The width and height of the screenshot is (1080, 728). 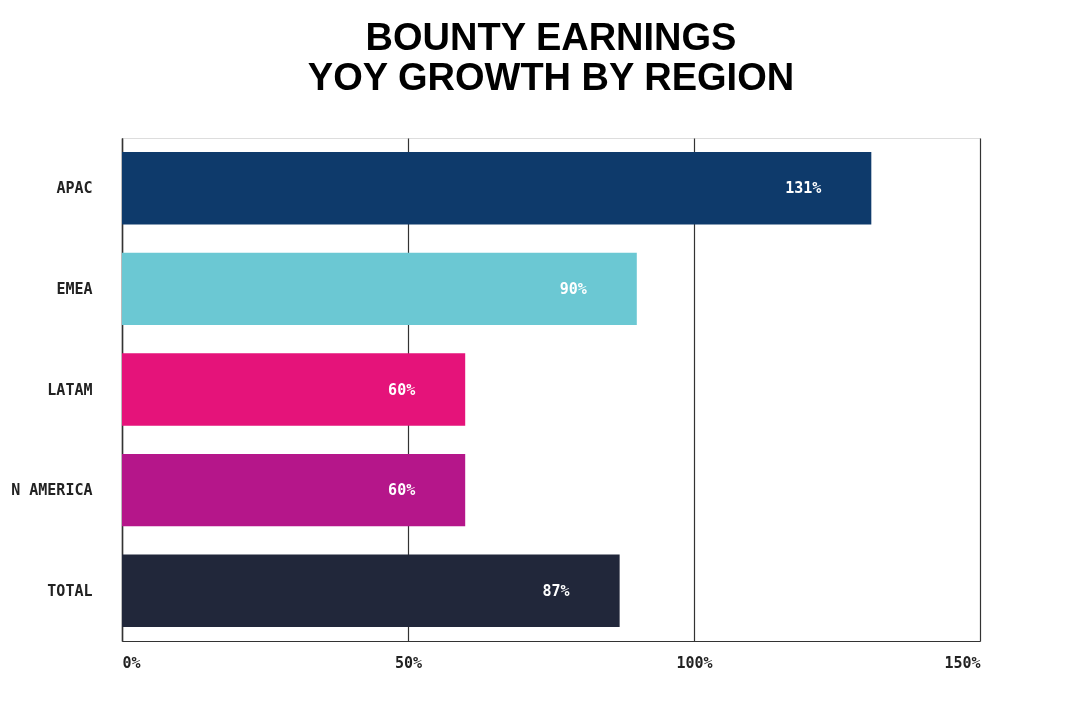 What do you see at coordinates (131, 662) in the screenshot?
I see `x-tick-label: 0%` at bounding box center [131, 662].